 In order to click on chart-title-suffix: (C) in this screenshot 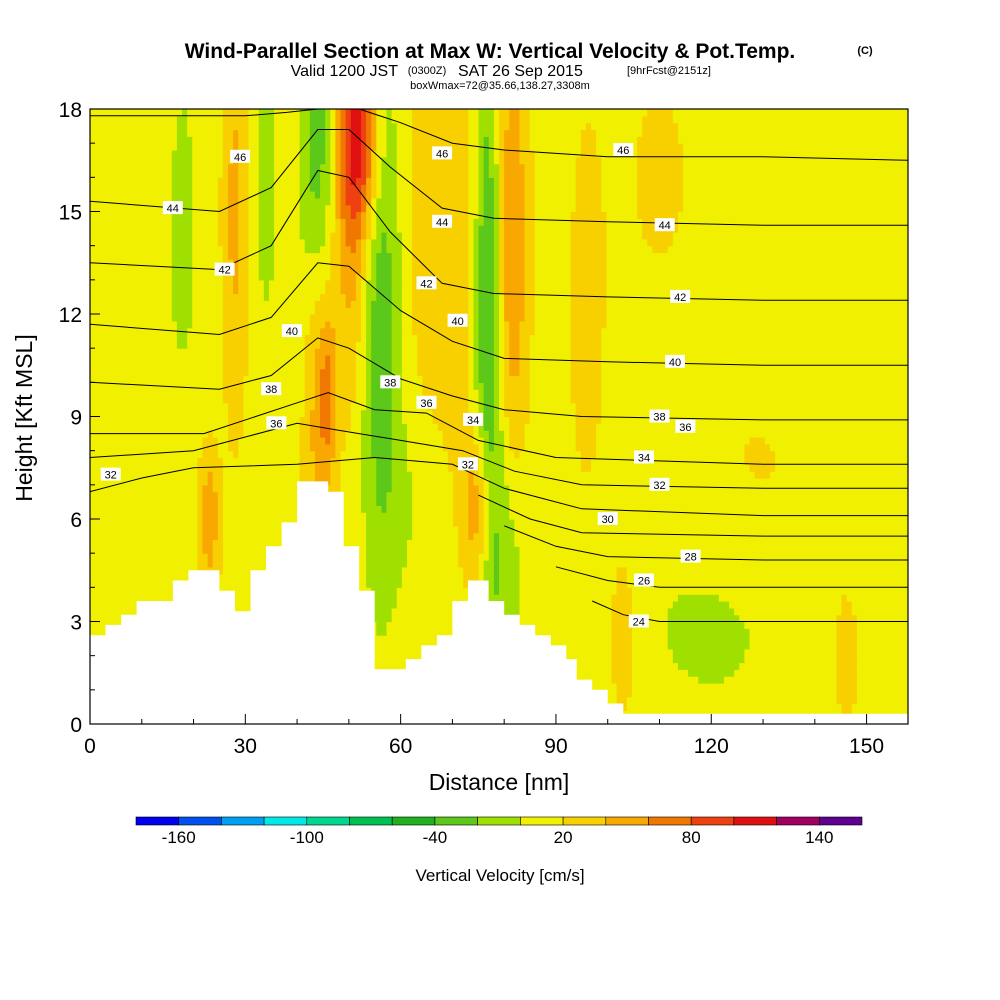, I will do `click(865, 51)`.